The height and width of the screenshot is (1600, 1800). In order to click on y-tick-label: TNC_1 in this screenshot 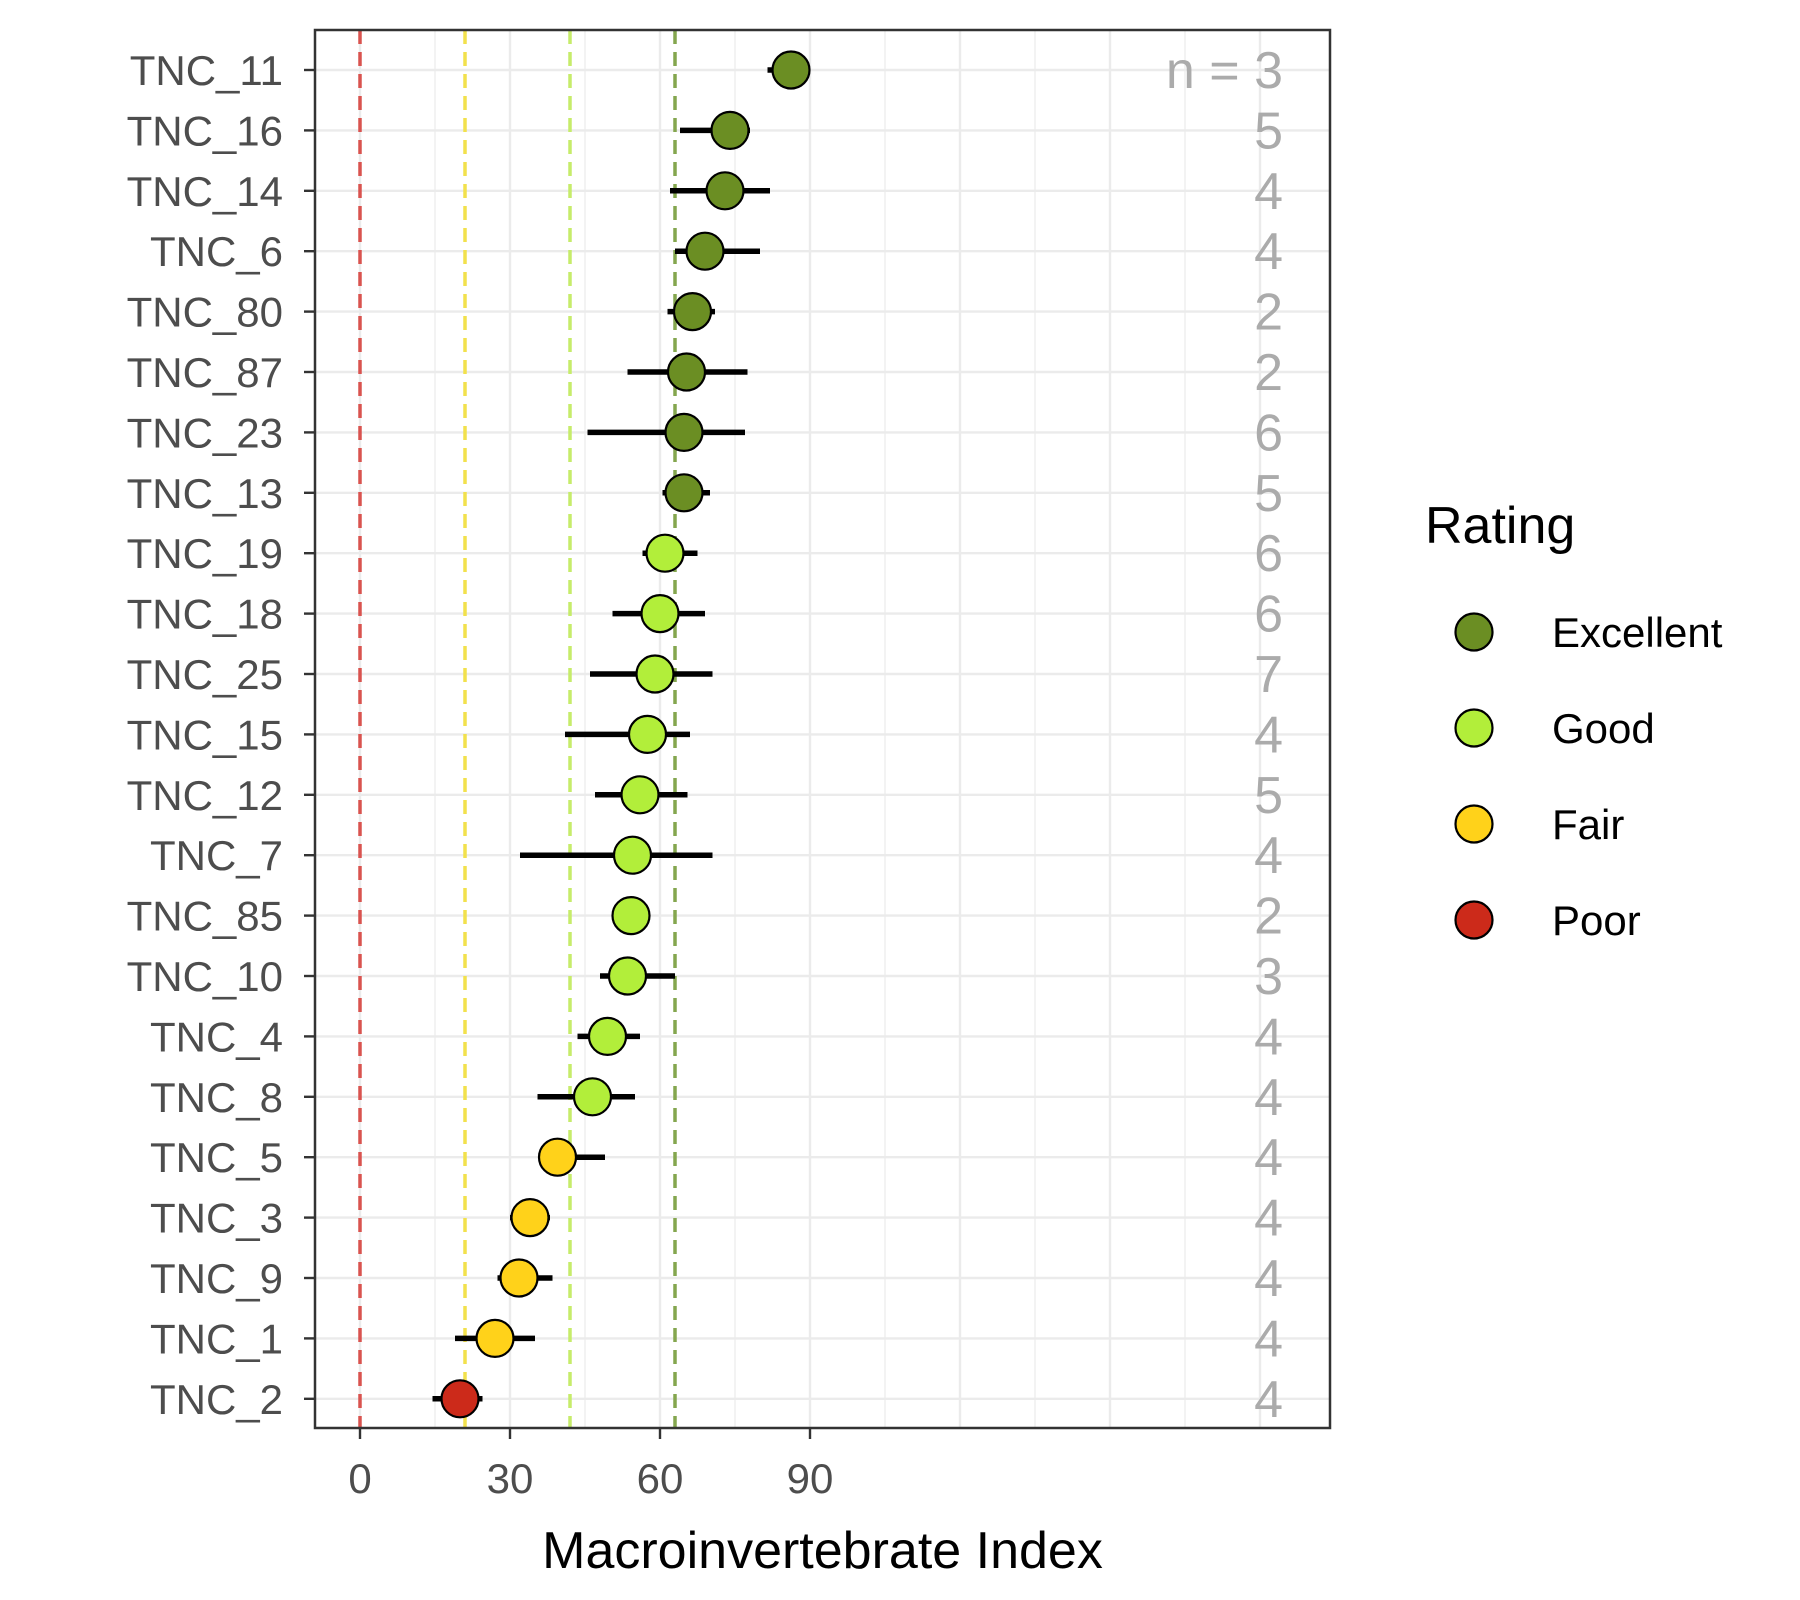, I will do `click(216, 1338)`.